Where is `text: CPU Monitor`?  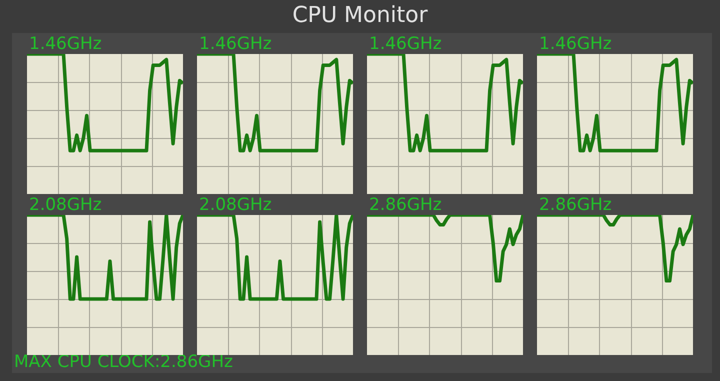 text: CPU Monitor is located at coordinates (360, 15).